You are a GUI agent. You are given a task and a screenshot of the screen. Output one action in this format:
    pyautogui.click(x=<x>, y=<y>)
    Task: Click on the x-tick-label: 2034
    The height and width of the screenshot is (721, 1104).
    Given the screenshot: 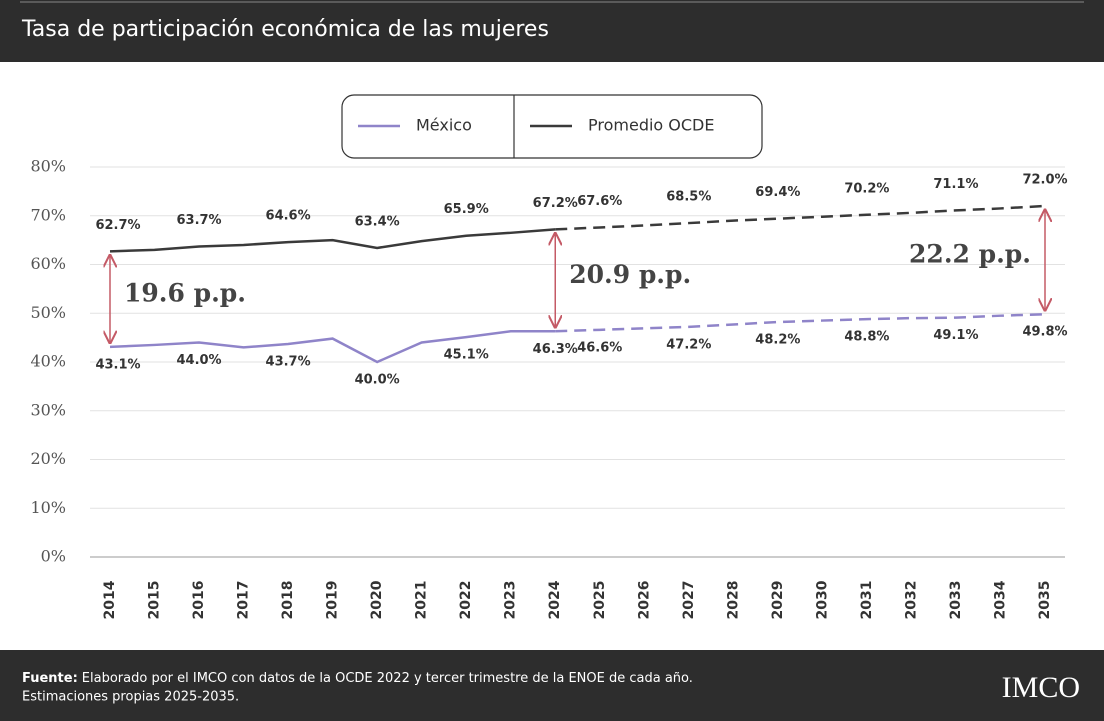 What is the action you would take?
    pyautogui.click(x=1000, y=599)
    